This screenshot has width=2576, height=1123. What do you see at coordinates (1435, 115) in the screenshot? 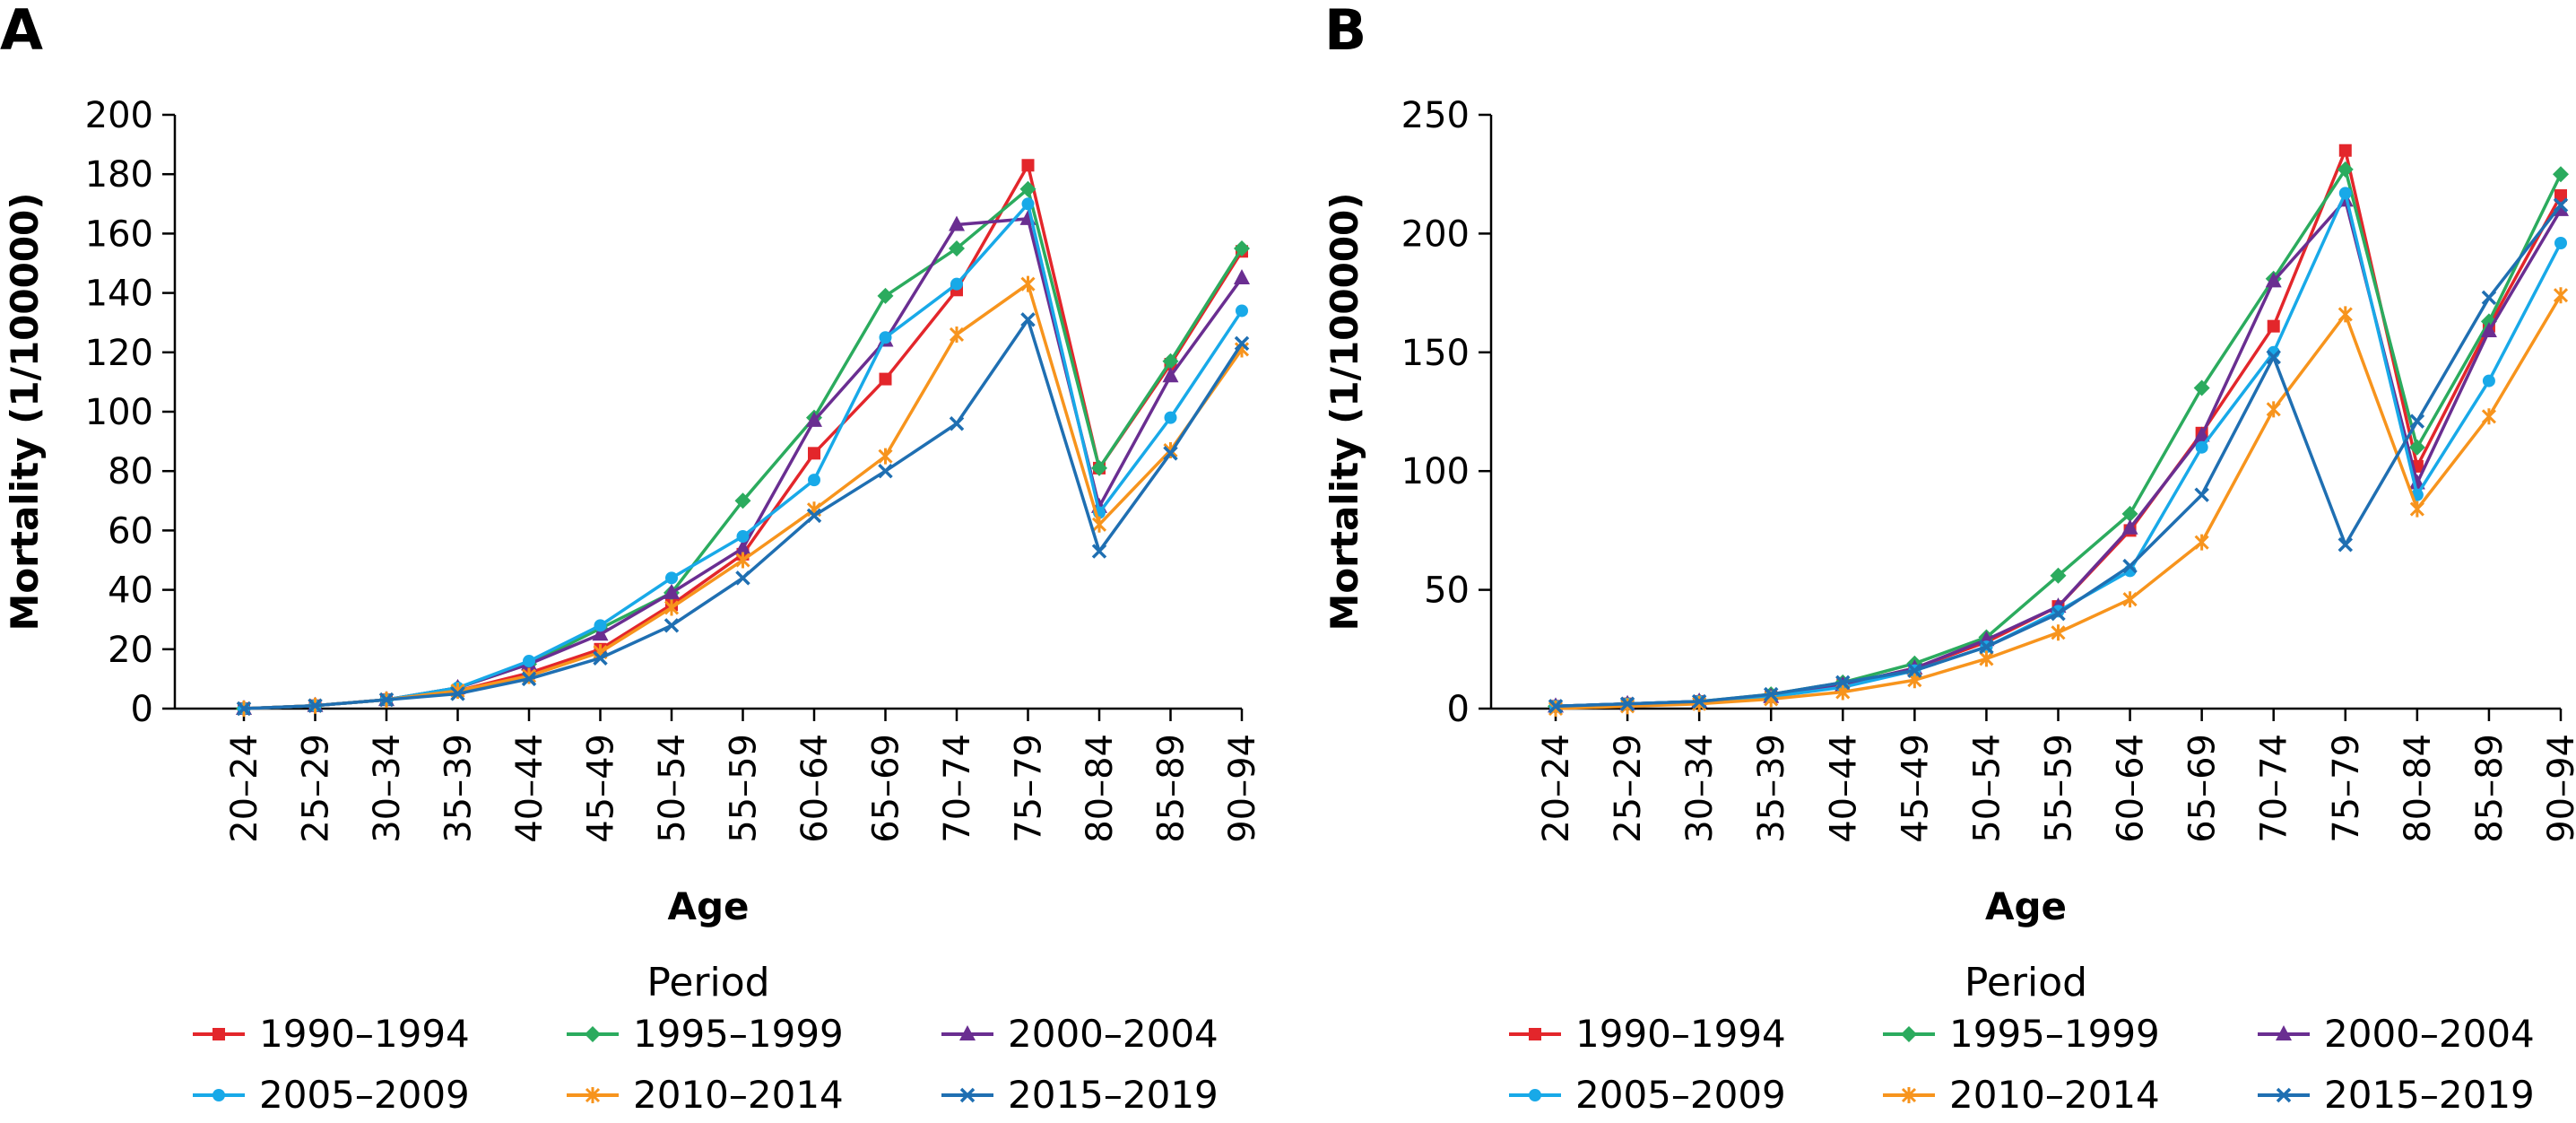
I see `y-tick-label: 250` at bounding box center [1435, 115].